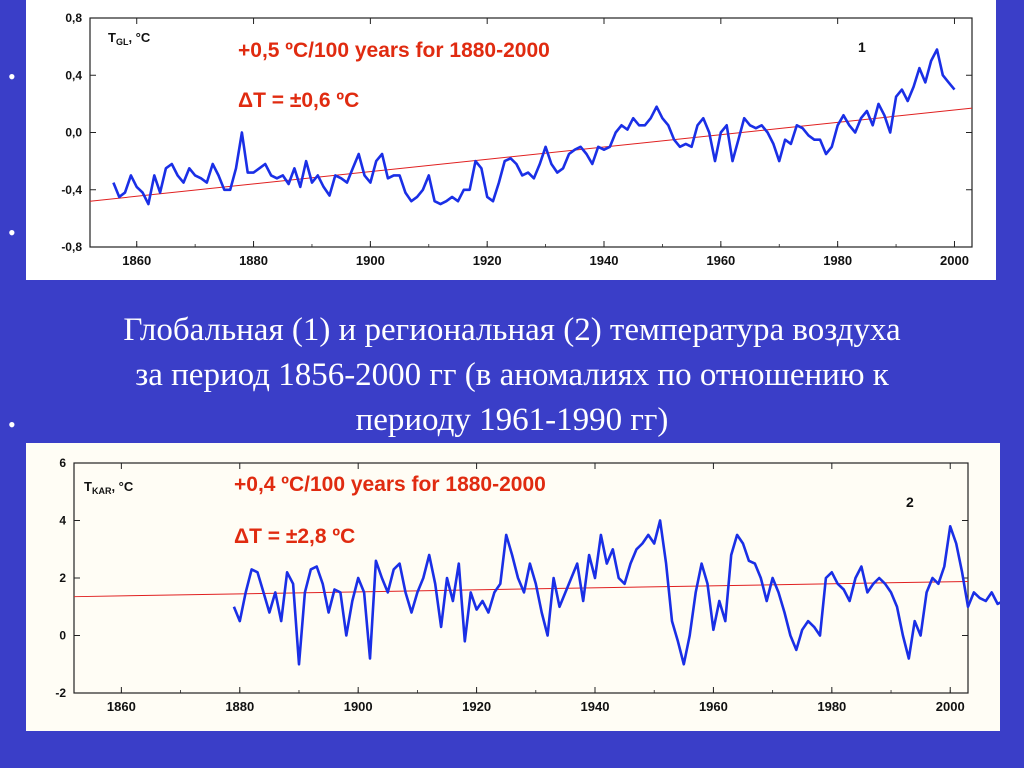 The image size is (1024, 768). Describe the element at coordinates (512, 420) in the screenshot. I see `caption-line-3: периоду 1961-1990 гг)` at that location.